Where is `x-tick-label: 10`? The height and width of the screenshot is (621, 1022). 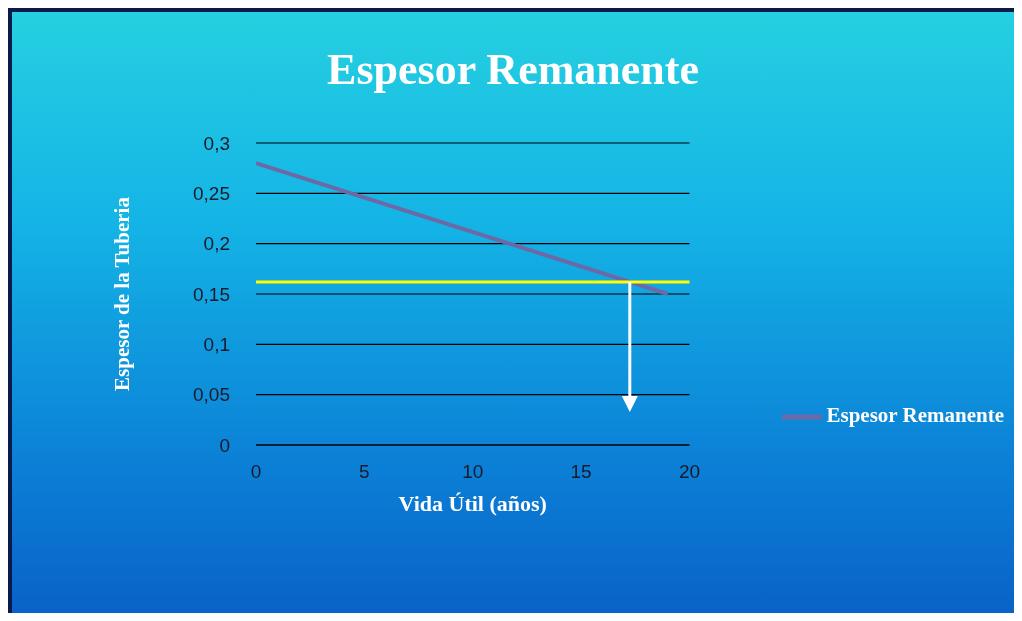
x-tick-label: 10 is located at coordinates (473, 472).